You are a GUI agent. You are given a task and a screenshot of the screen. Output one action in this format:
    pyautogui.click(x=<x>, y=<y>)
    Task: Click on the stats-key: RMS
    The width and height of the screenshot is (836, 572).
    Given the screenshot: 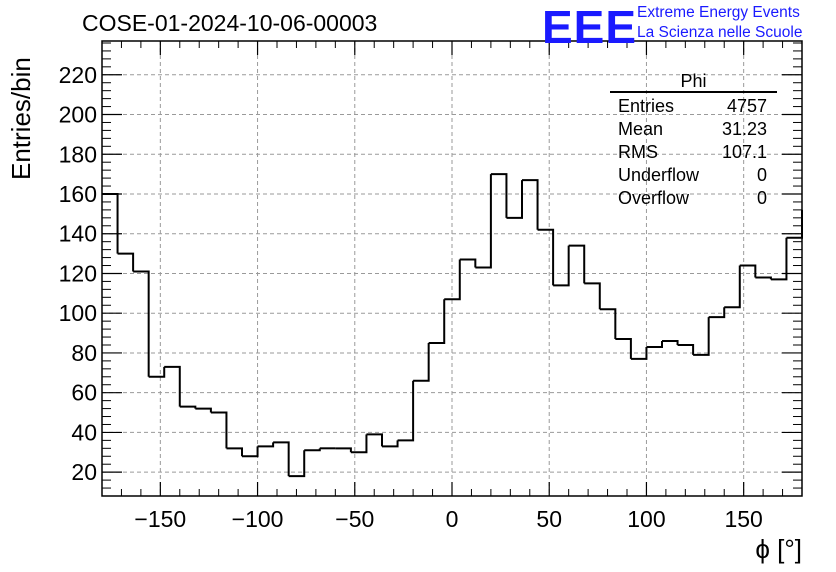 What is the action you would take?
    pyautogui.click(x=638, y=152)
    